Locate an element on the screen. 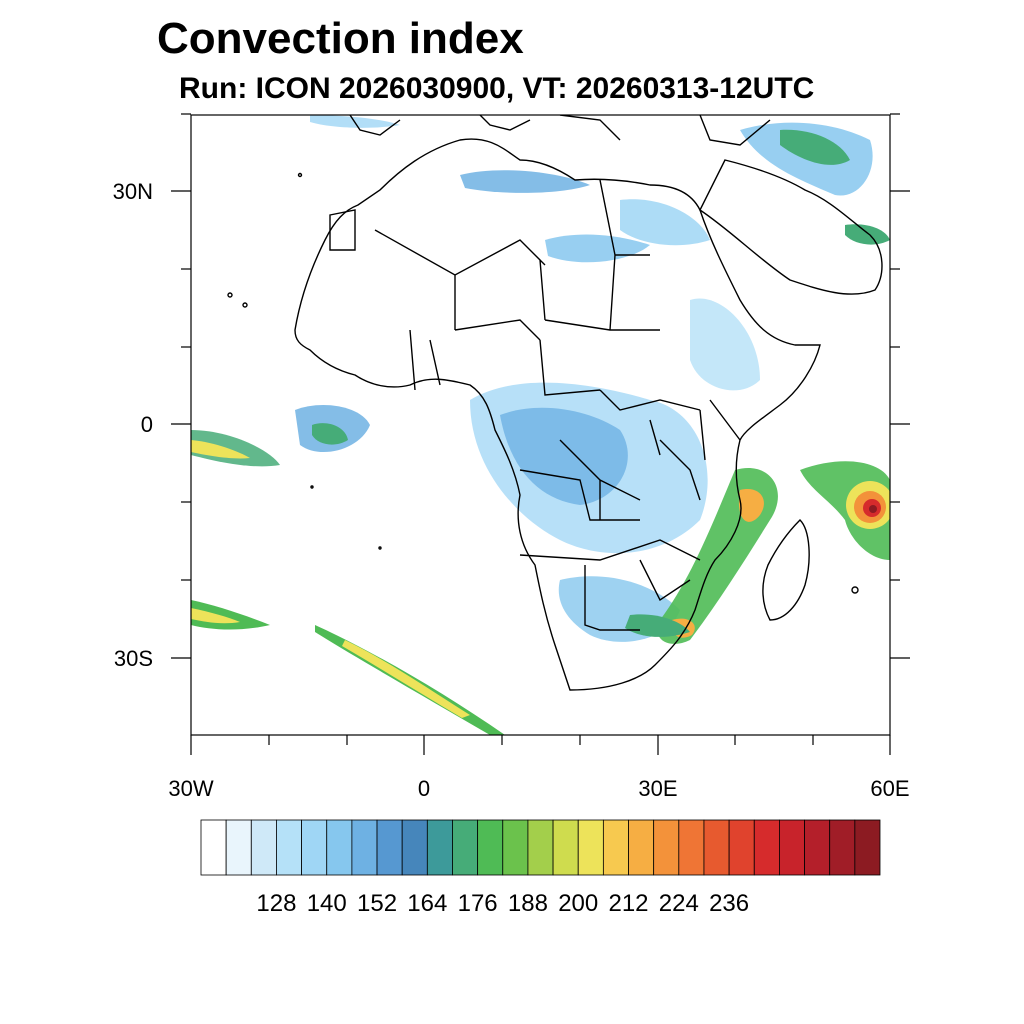 Image resolution: width=1024 pixels, height=1024 pixels. map-title: Convection index is located at coordinates (340, 38).